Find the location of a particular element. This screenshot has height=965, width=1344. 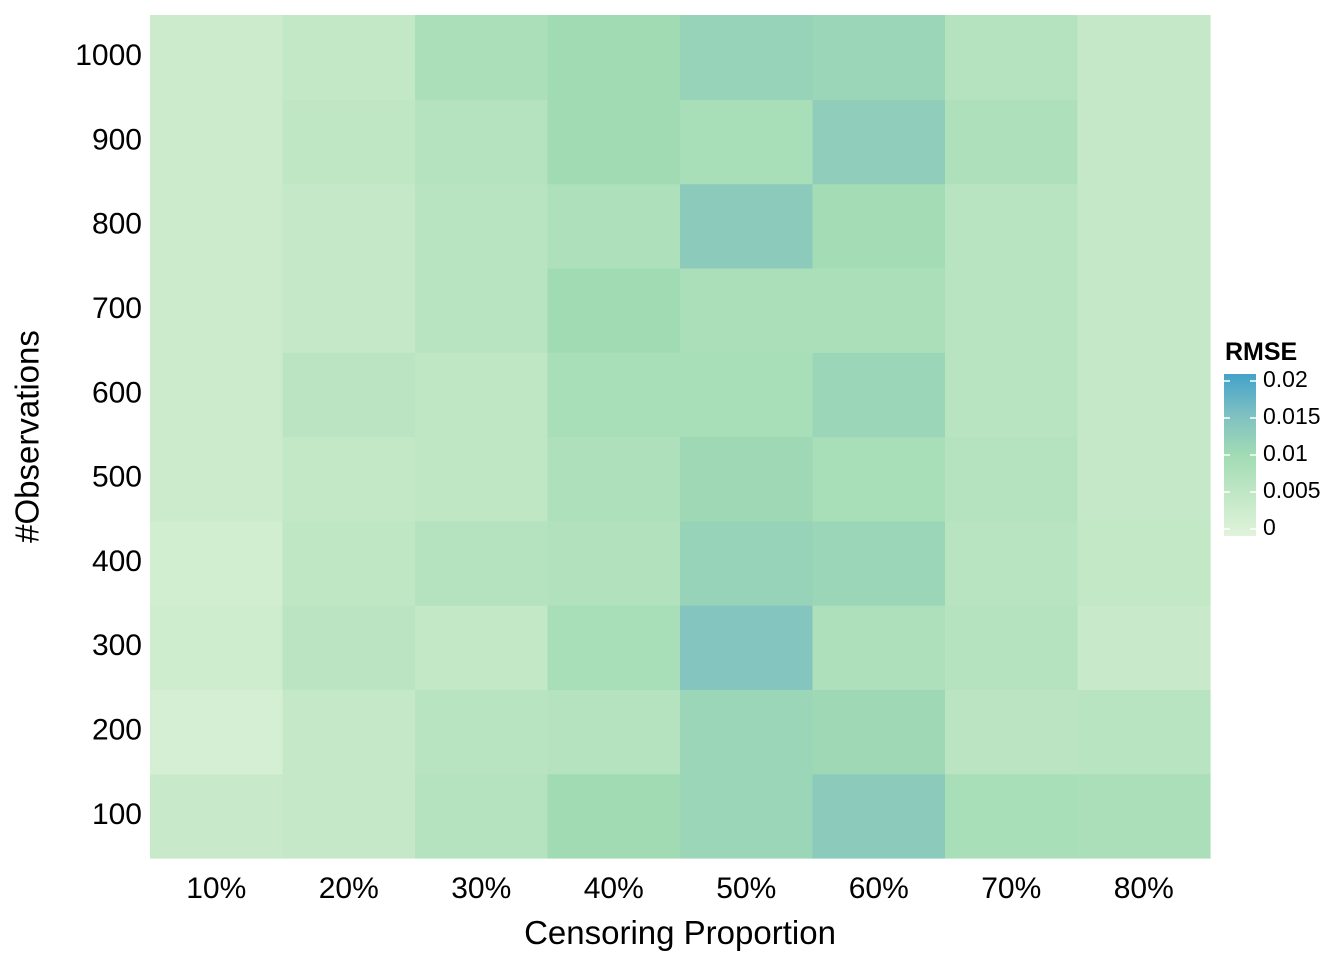

heatmap-cell-600-40% is located at coordinates (614, 395).